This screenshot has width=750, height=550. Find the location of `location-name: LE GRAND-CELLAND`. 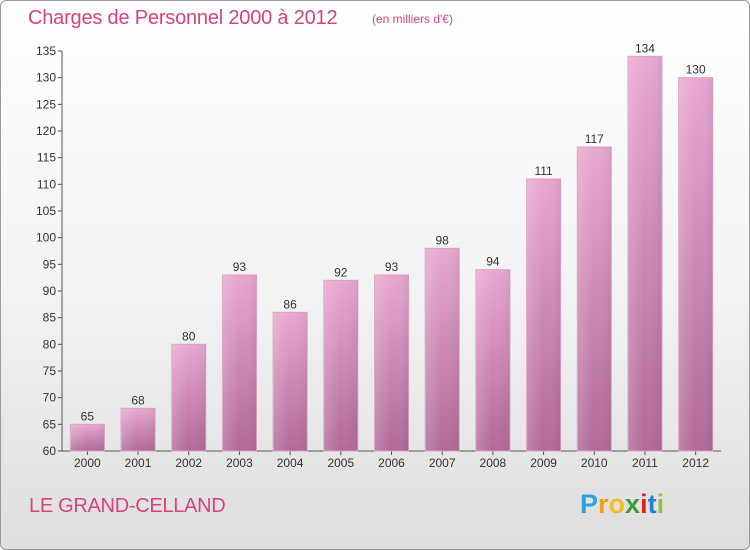

location-name: LE GRAND-CELLAND is located at coordinates (127, 506).